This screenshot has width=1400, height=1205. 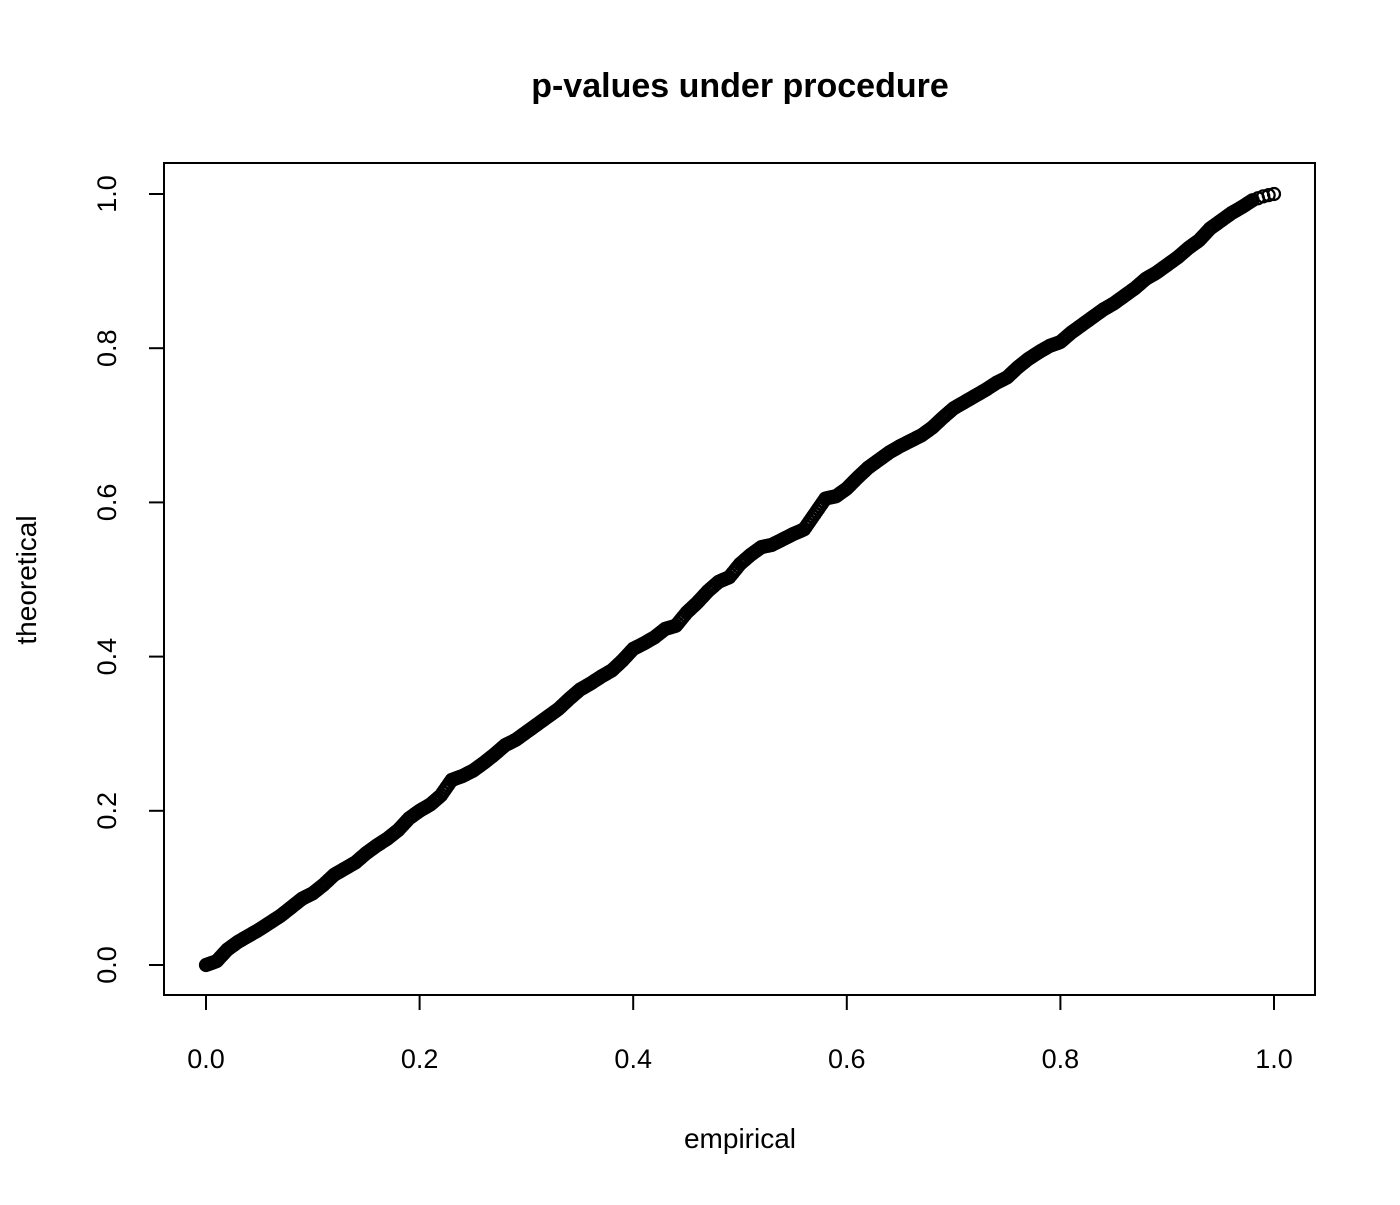 What do you see at coordinates (1274, 1059) in the screenshot?
I see `x-tick-label: 1.0` at bounding box center [1274, 1059].